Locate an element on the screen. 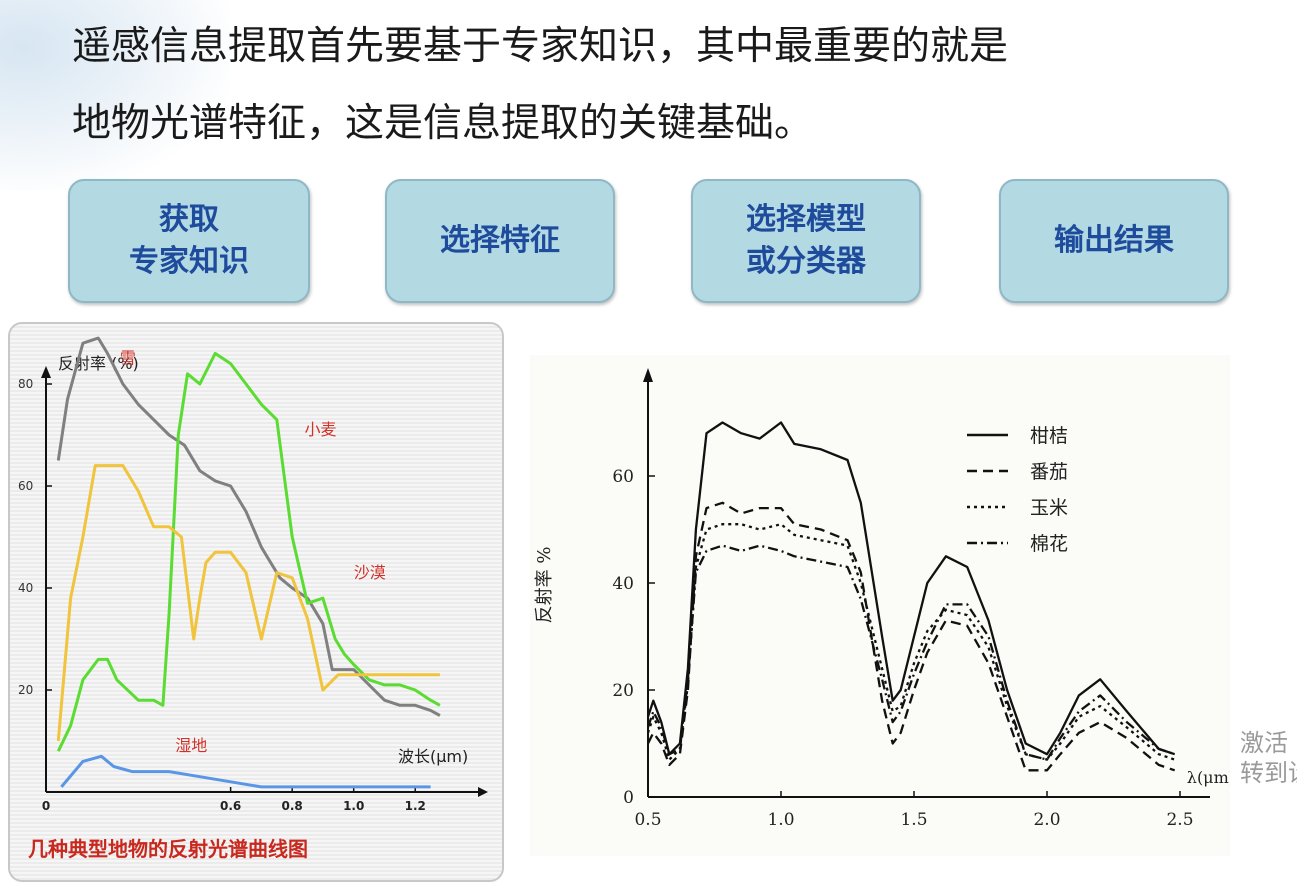  watermark-line-1: 激活 is located at coordinates (1264, 743).